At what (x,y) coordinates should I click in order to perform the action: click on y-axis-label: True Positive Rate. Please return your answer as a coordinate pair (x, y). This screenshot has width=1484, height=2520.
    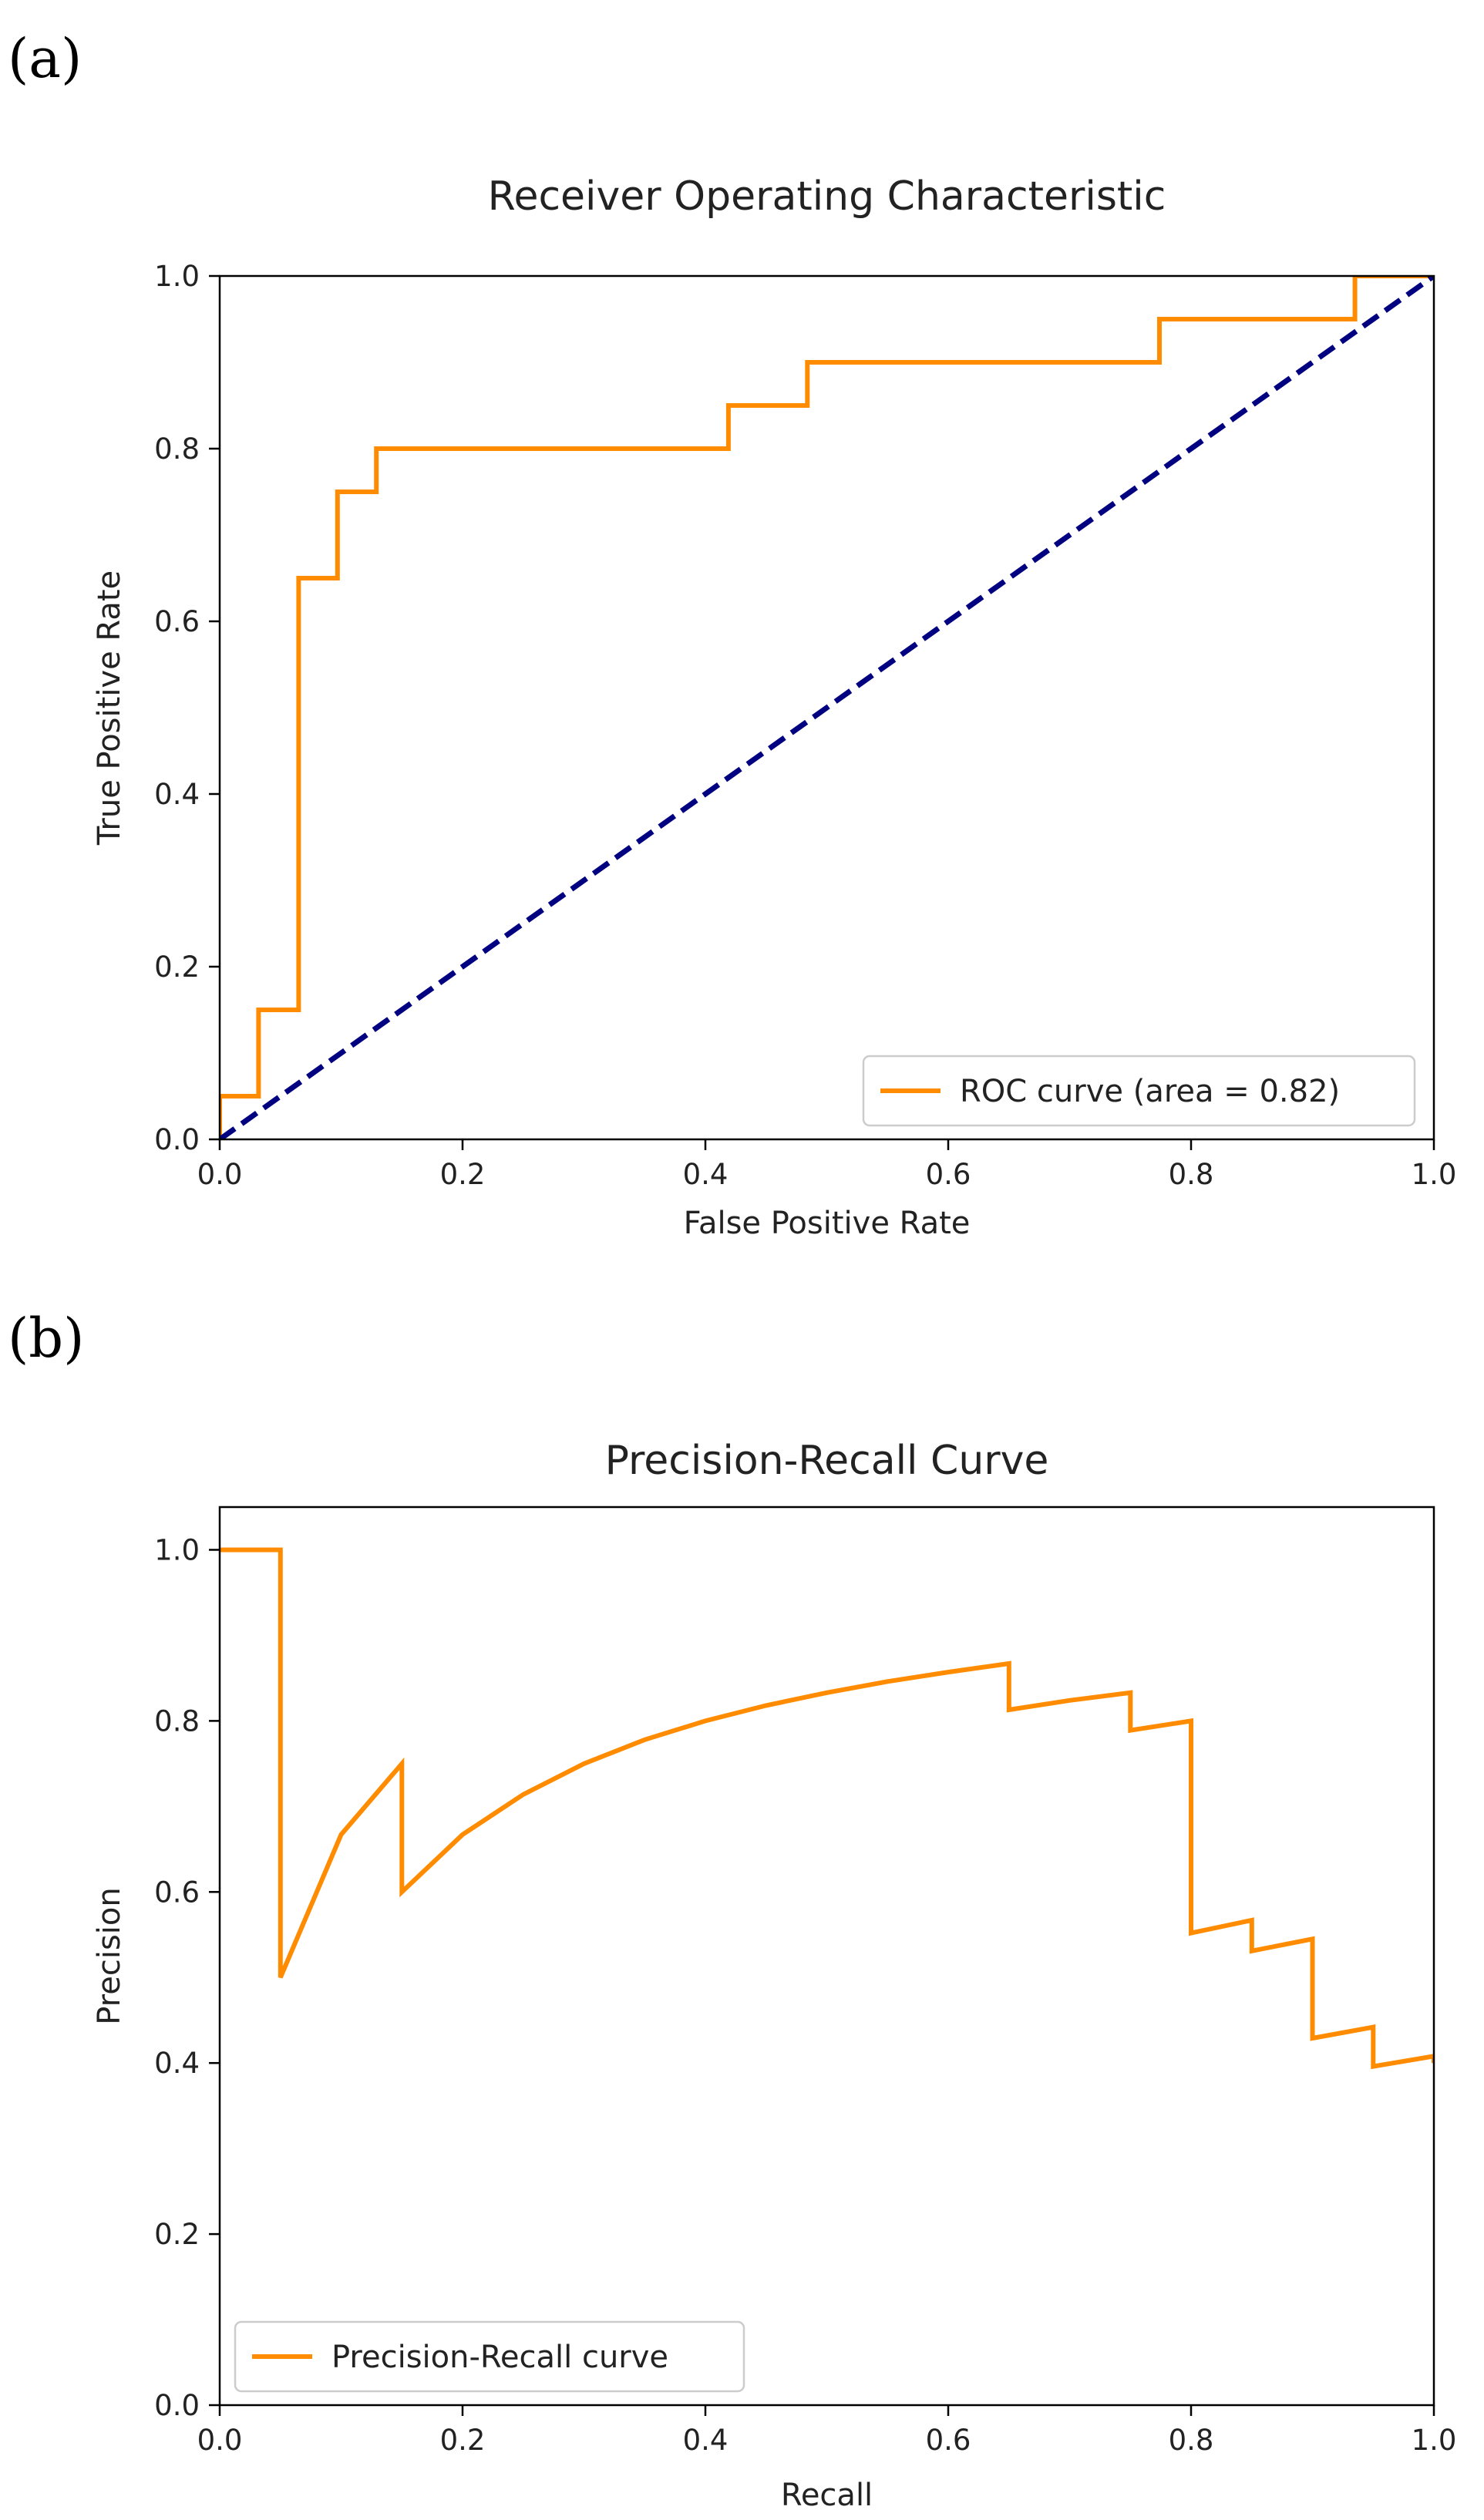
    Looking at the image, I should click on (109, 708).